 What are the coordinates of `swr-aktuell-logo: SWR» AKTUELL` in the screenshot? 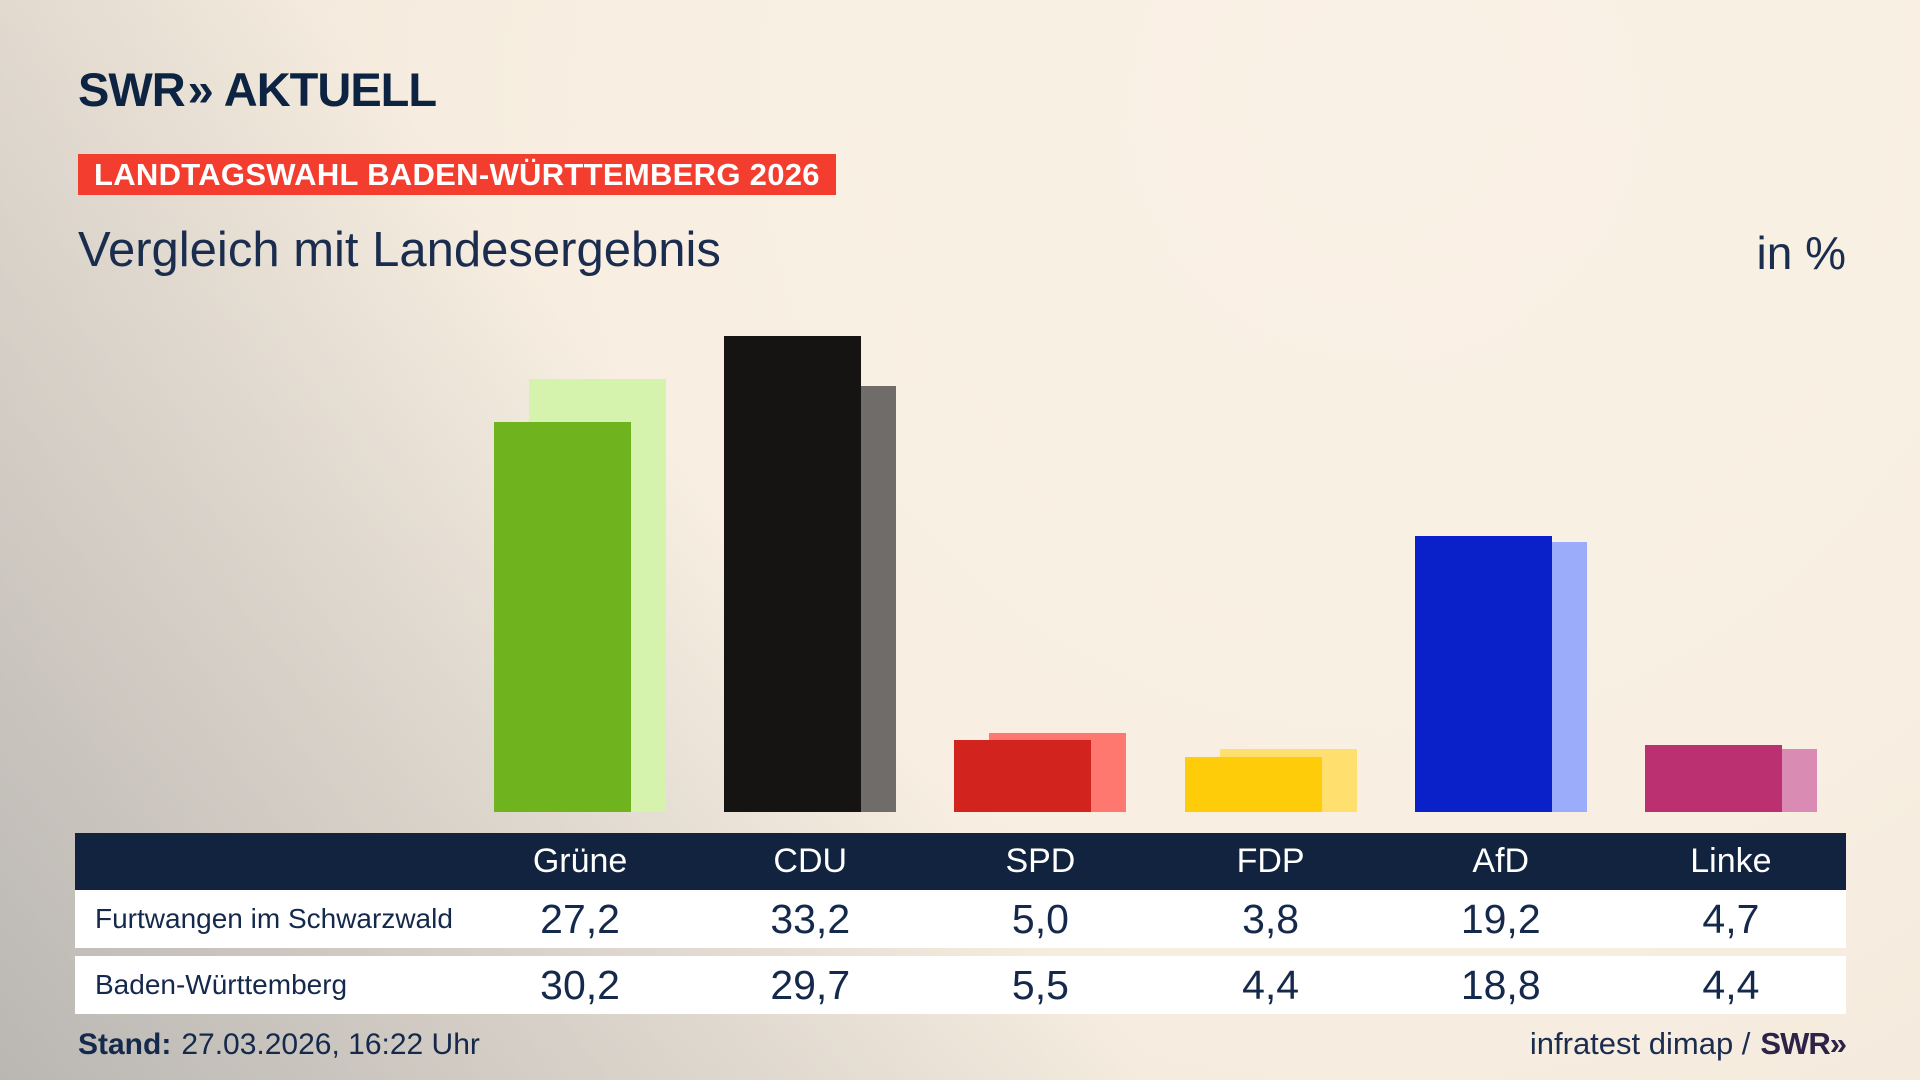 It's located at (257, 89).